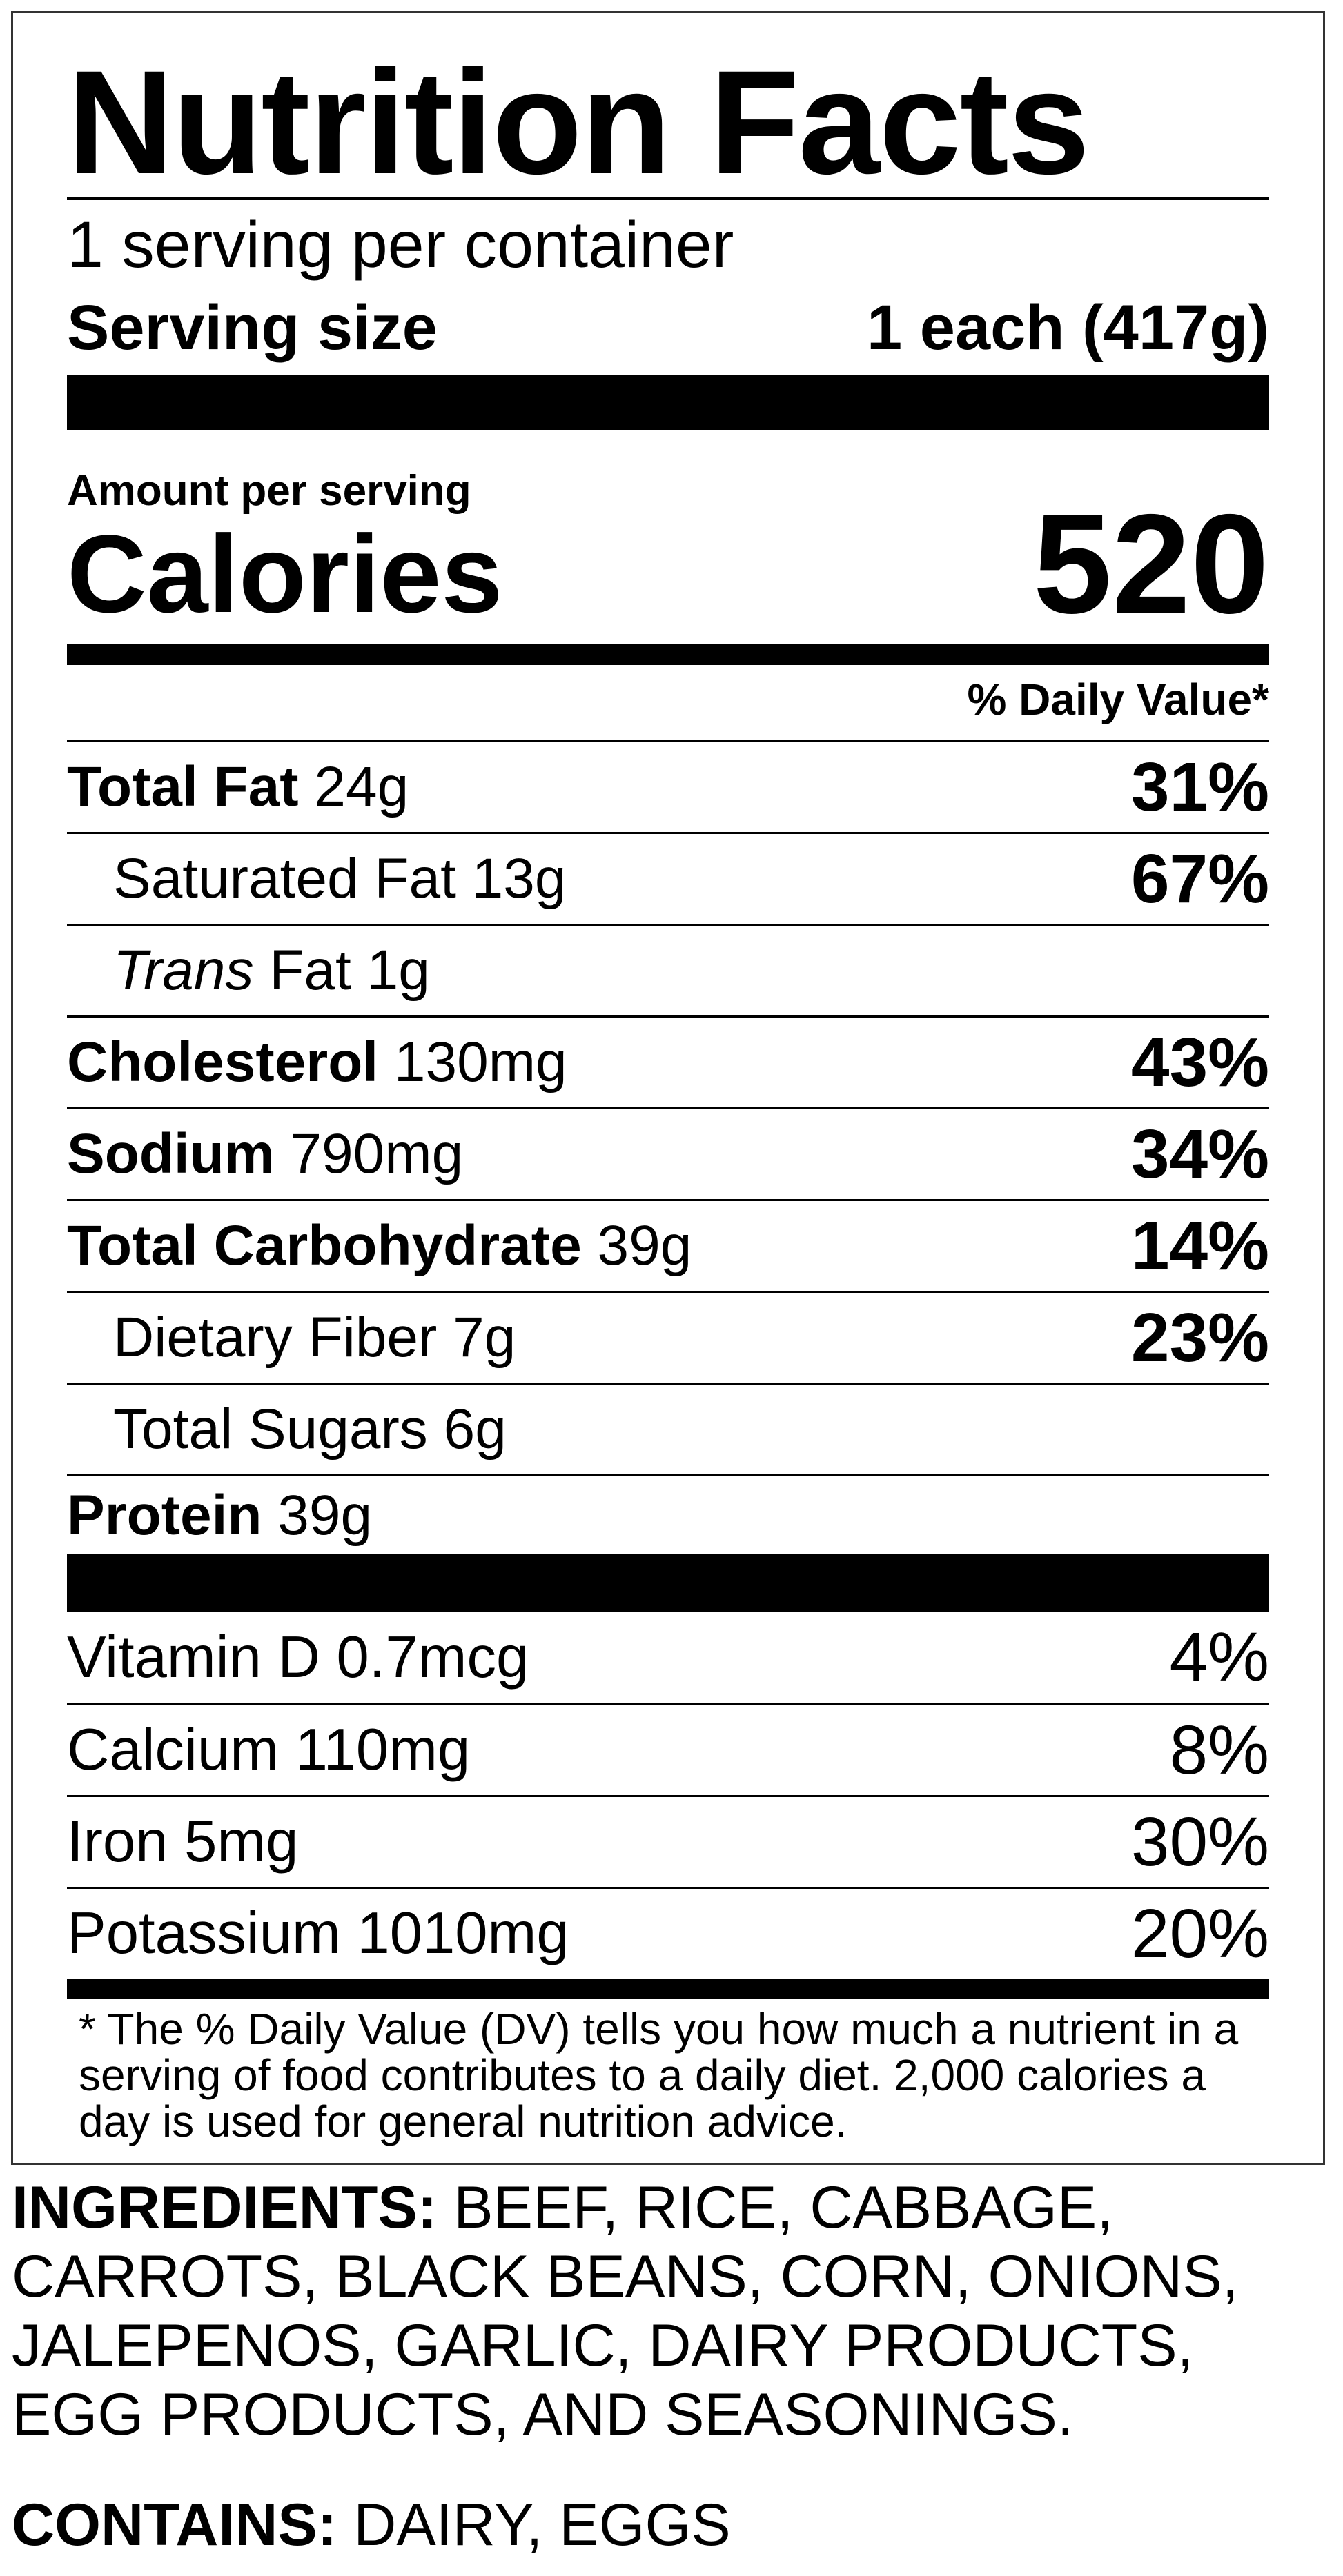 The width and height of the screenshot is (1343, 2576). Describe the element at coordinates (668, 786) in the screenshot. I see `nutrient-row-total-fat: Total Fat 24g 31%` at that location.